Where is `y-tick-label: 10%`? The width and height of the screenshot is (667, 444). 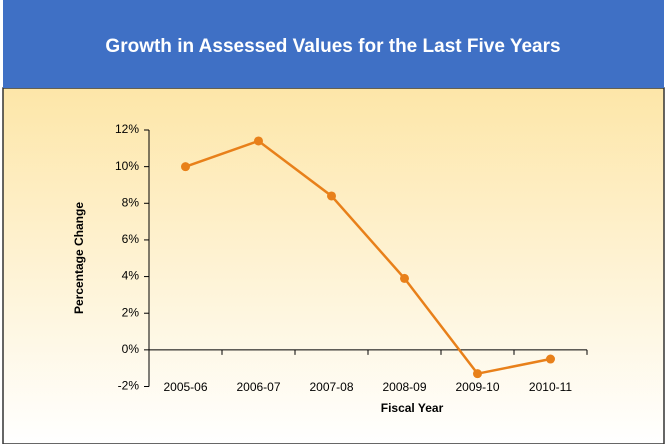
y-tick-label: 10% is located at coordinates (127, 166).